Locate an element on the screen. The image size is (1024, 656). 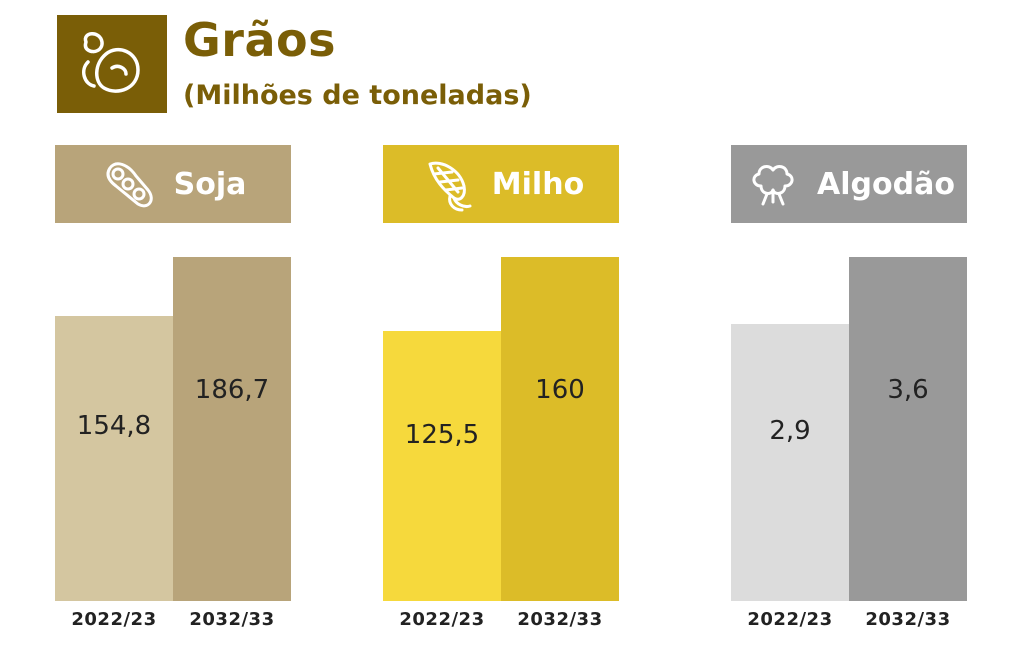
data-label: 154,8 is located at coordinates (114, 426).